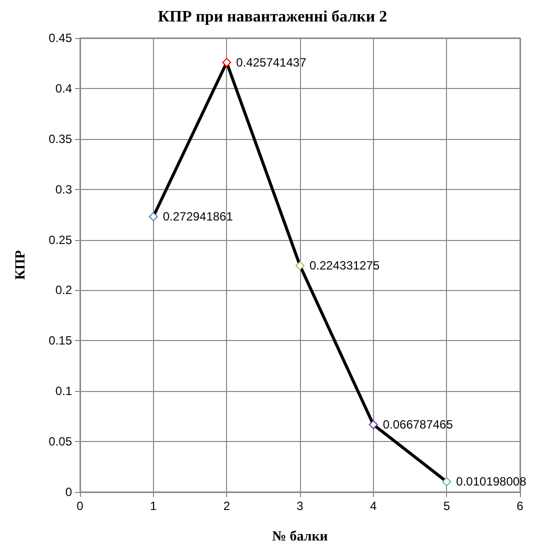 Image resolution: width=545 pixels, height=560 pixels. What do you see at coordinates (60, 38) in the screenshot?
I see `y-tick-label: 0.45` at bounding box center [60, 38].